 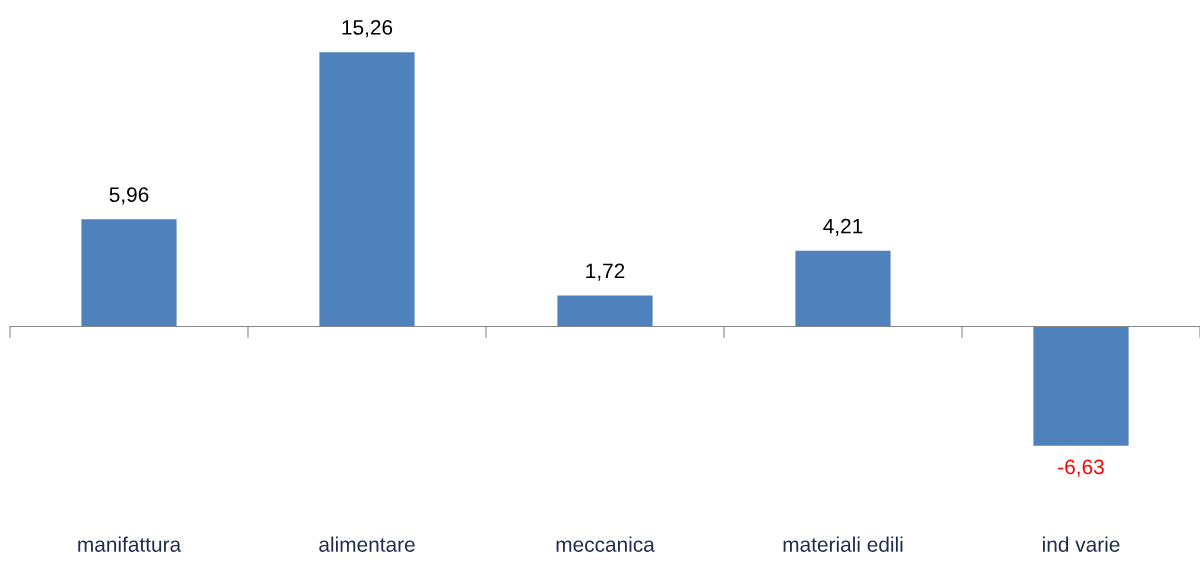 I want to click on data-label: 15,26, so click(x=367, y=29).